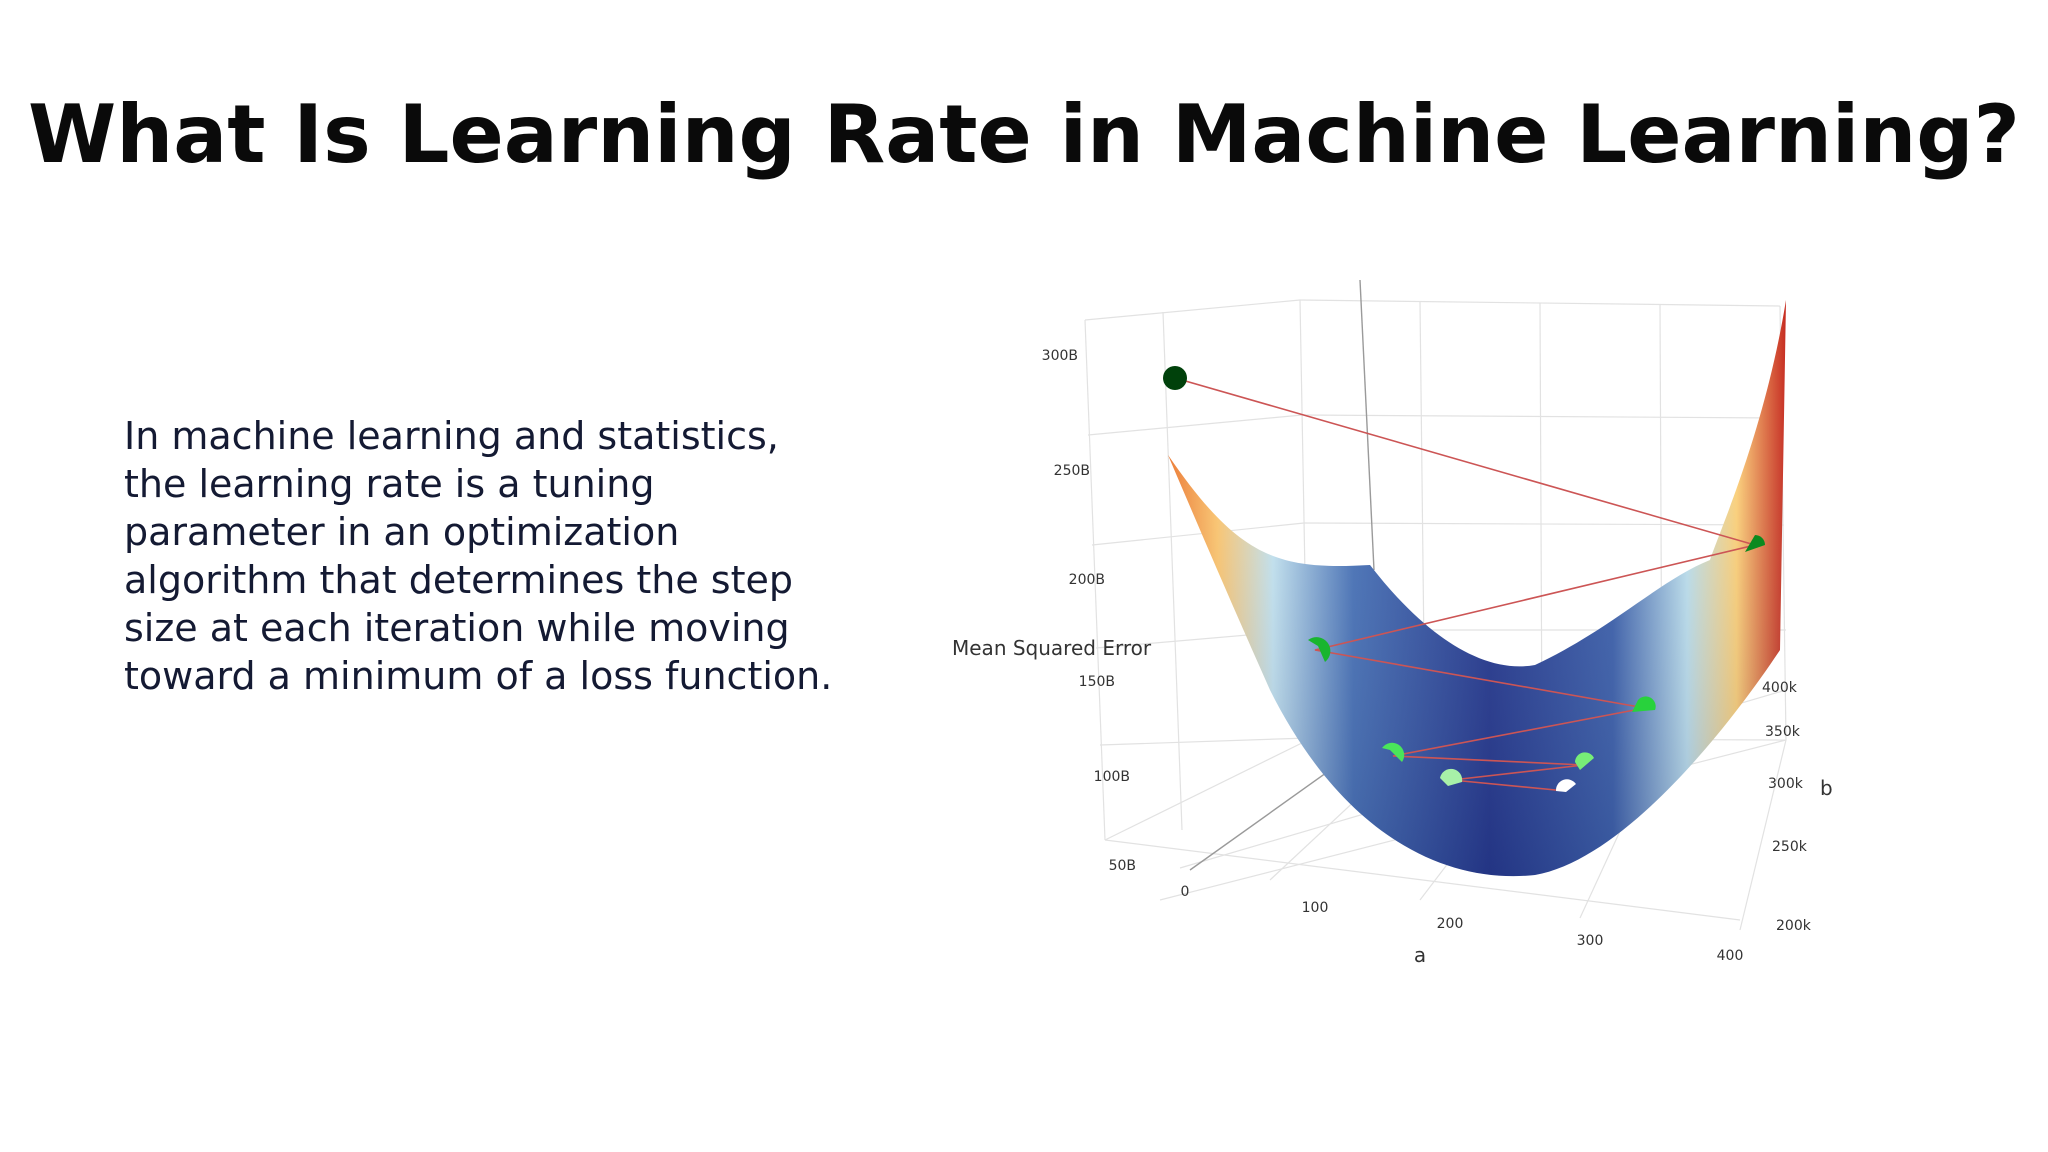 This screenshot has height=1152, width=2048. Describe the element at coordinates (1122, 866) in the screenshot. I see `z-tick-label: 50B` at that location.